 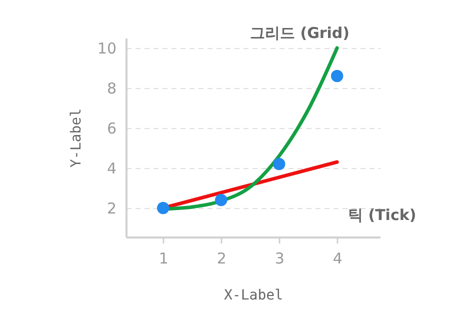 What do you see at coordinates (254, 296) in the screenshot?
I see `x-axis-title: X-Label` at bounding box center [254, 296].